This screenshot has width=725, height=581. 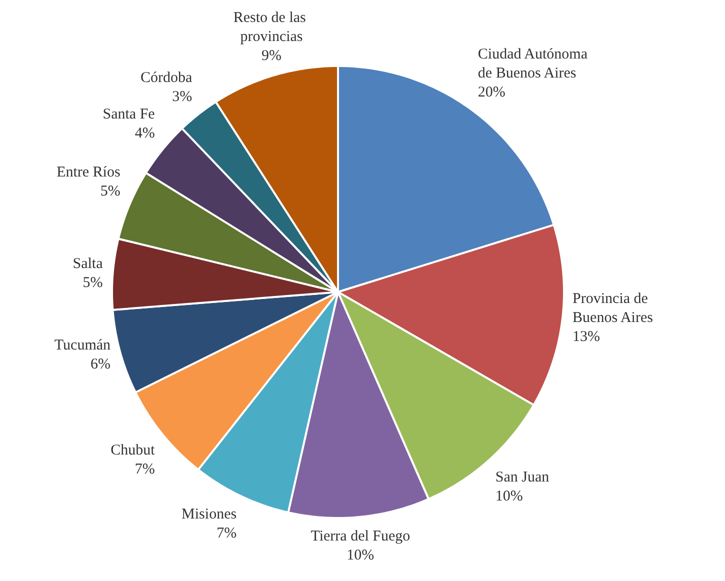 I want to click on slice-label: San Juan, so click(x=522, y=477).